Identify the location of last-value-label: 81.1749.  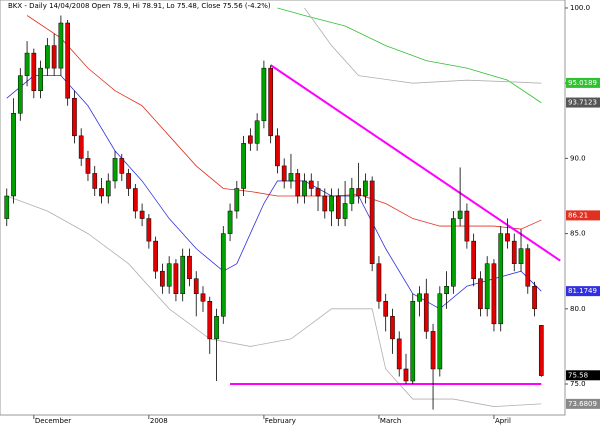
(582, 291).